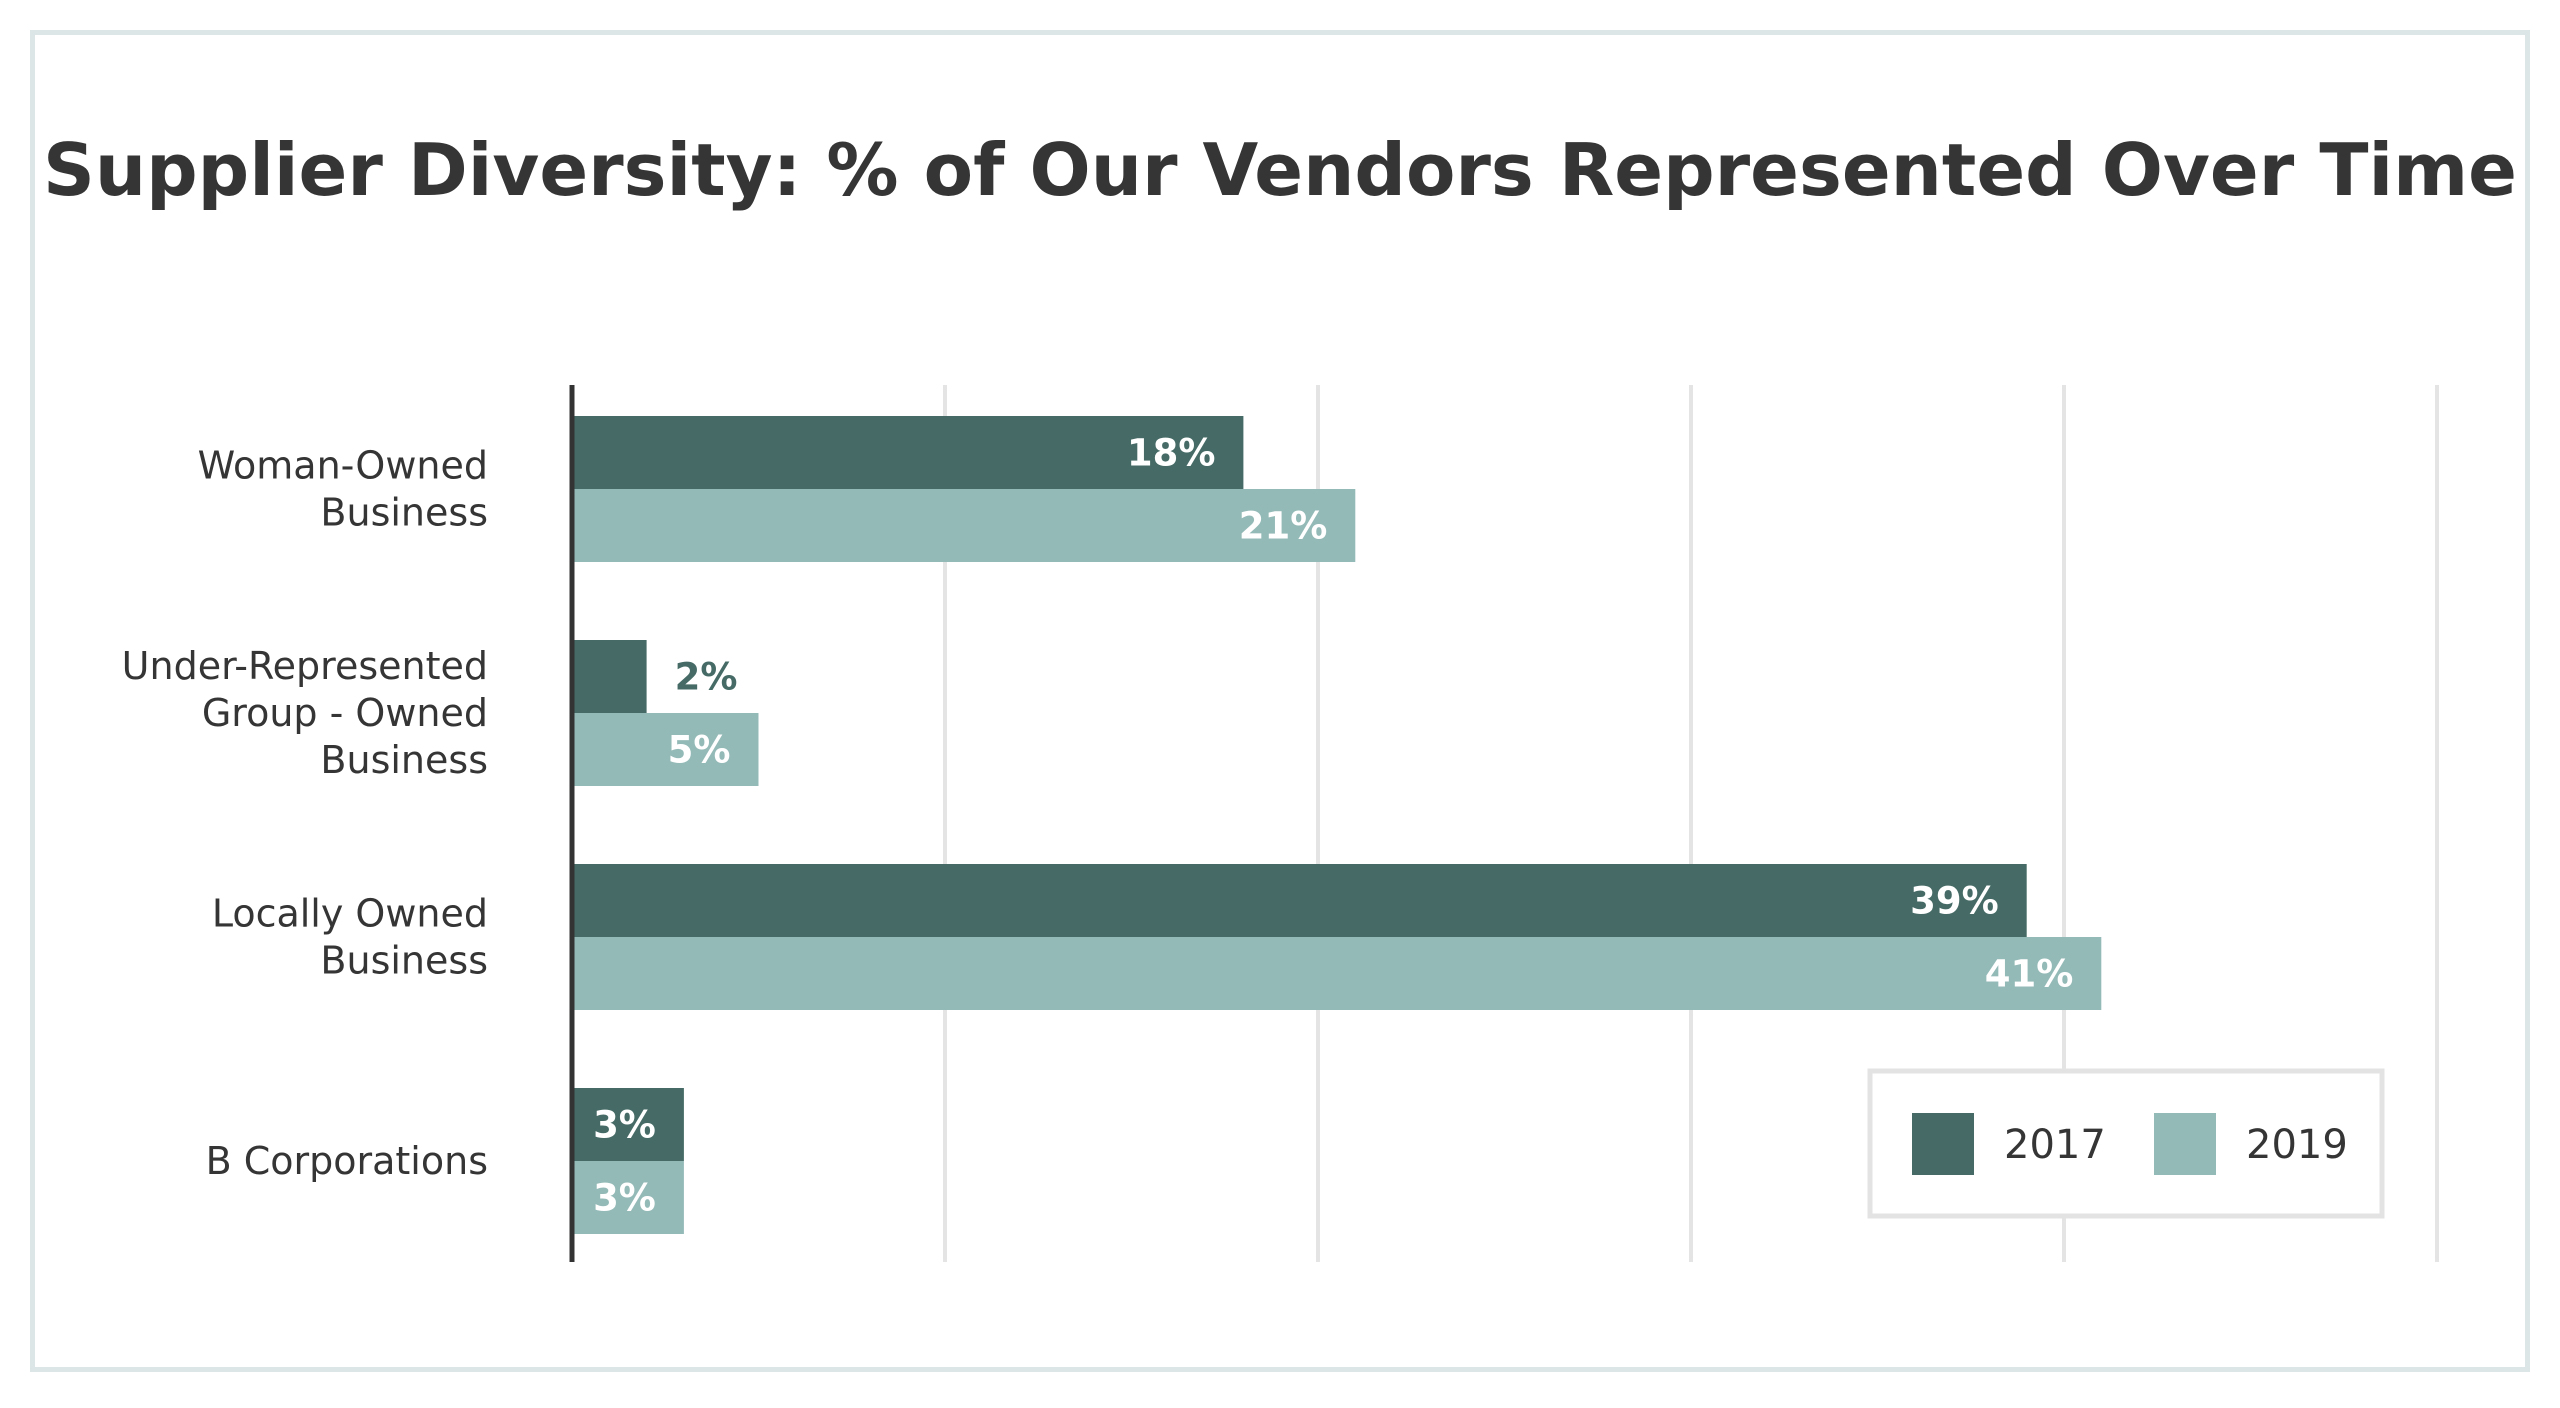  What do you see at coordinates (305, 713) in the screenshot?
I see `category-label: Under-Represented Group - Owned Business` at bounding box center [305, 713].